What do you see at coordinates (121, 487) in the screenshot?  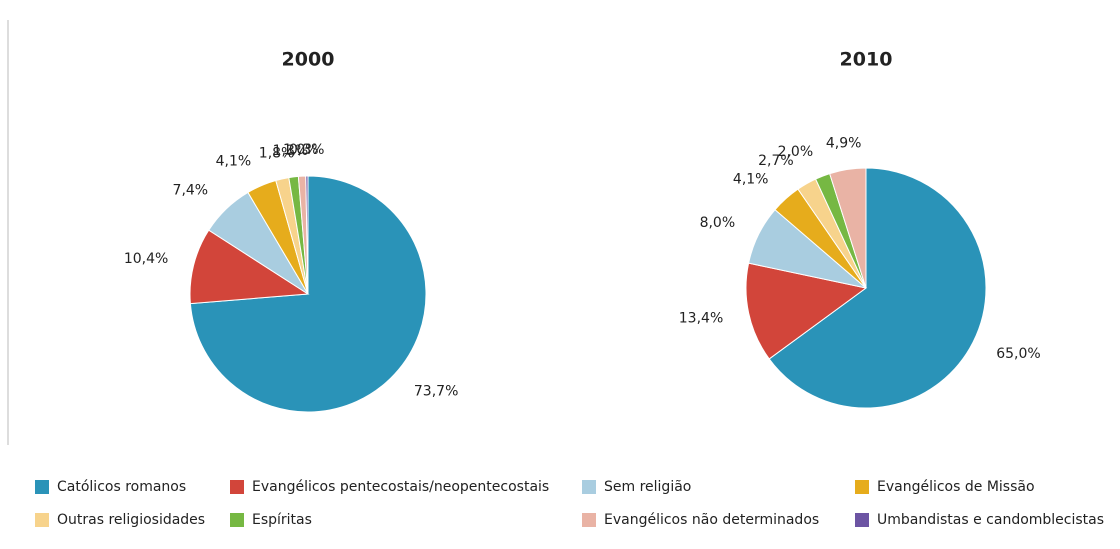 I see `legend-label: Católicos romanos` at bounding box center [121, 487].